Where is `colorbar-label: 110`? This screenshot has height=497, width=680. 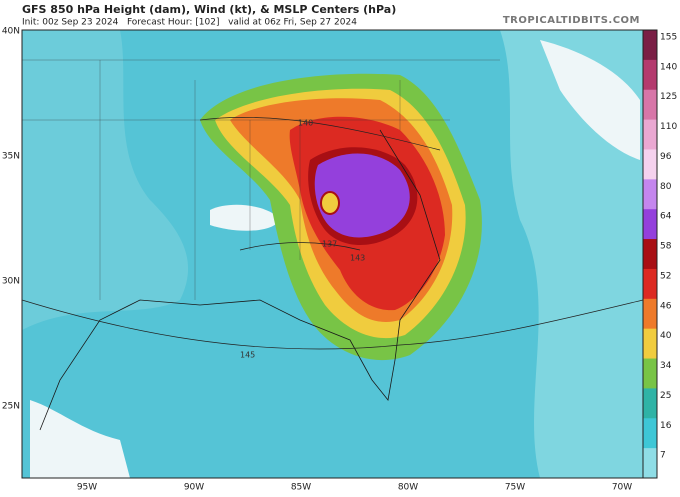 colorbar-label: 110 is located at coordinates (668, 127).